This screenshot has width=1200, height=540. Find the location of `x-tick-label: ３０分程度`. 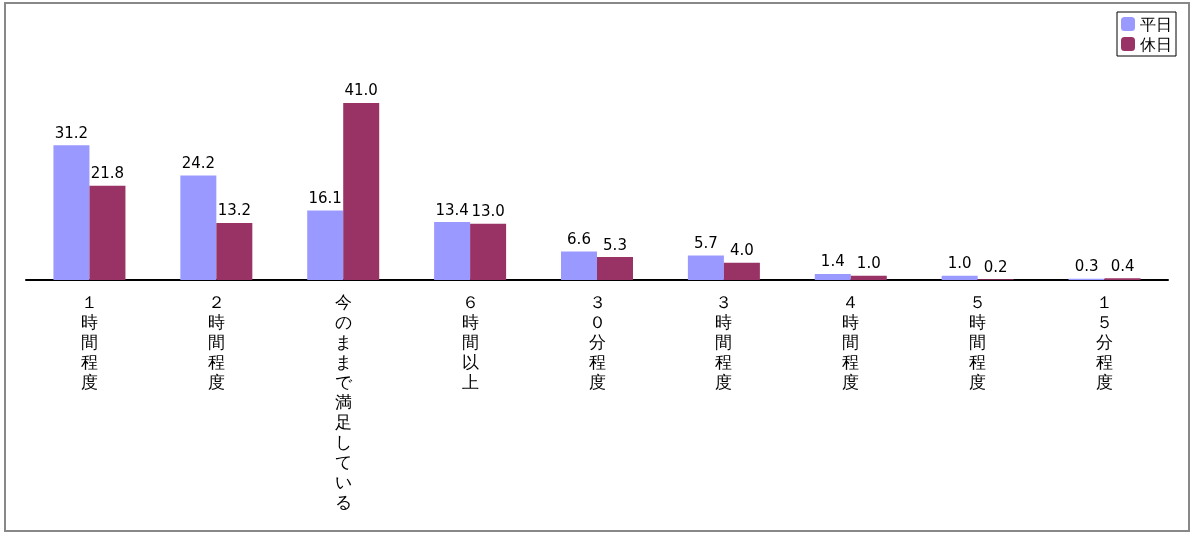

x-tick-label: ３０分程度 is located at coordinates (597, 342).